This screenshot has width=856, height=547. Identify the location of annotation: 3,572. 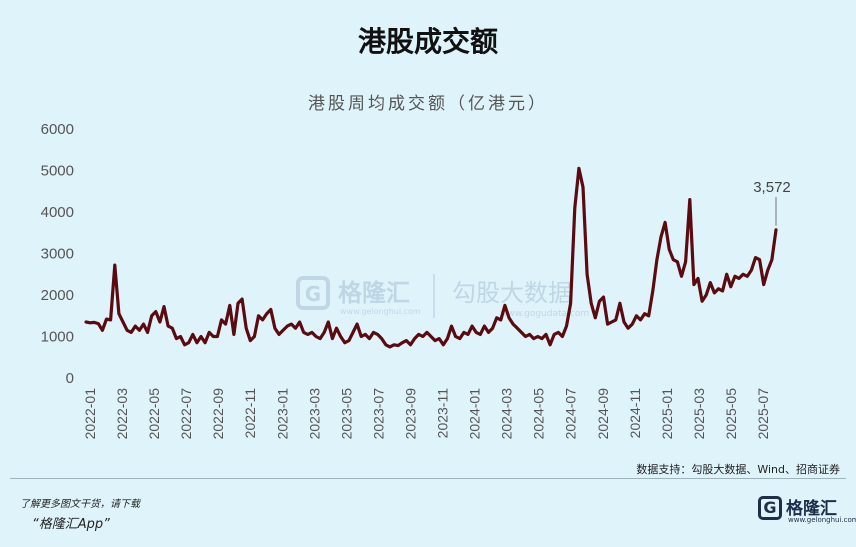
(772, 202).